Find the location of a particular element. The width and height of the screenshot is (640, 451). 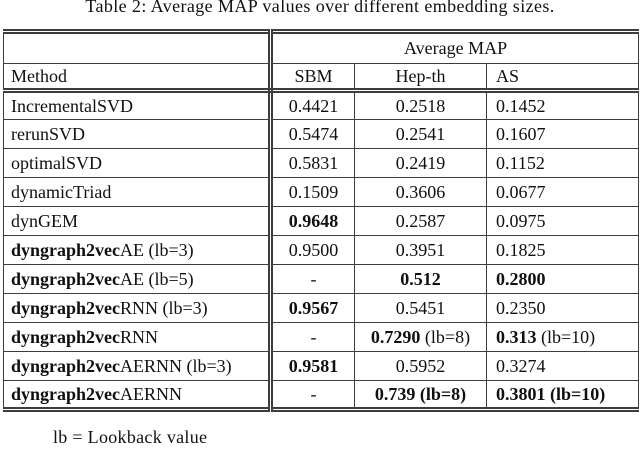

hepth-value-cell: 0.2587 is located at coordinates (420, 221).